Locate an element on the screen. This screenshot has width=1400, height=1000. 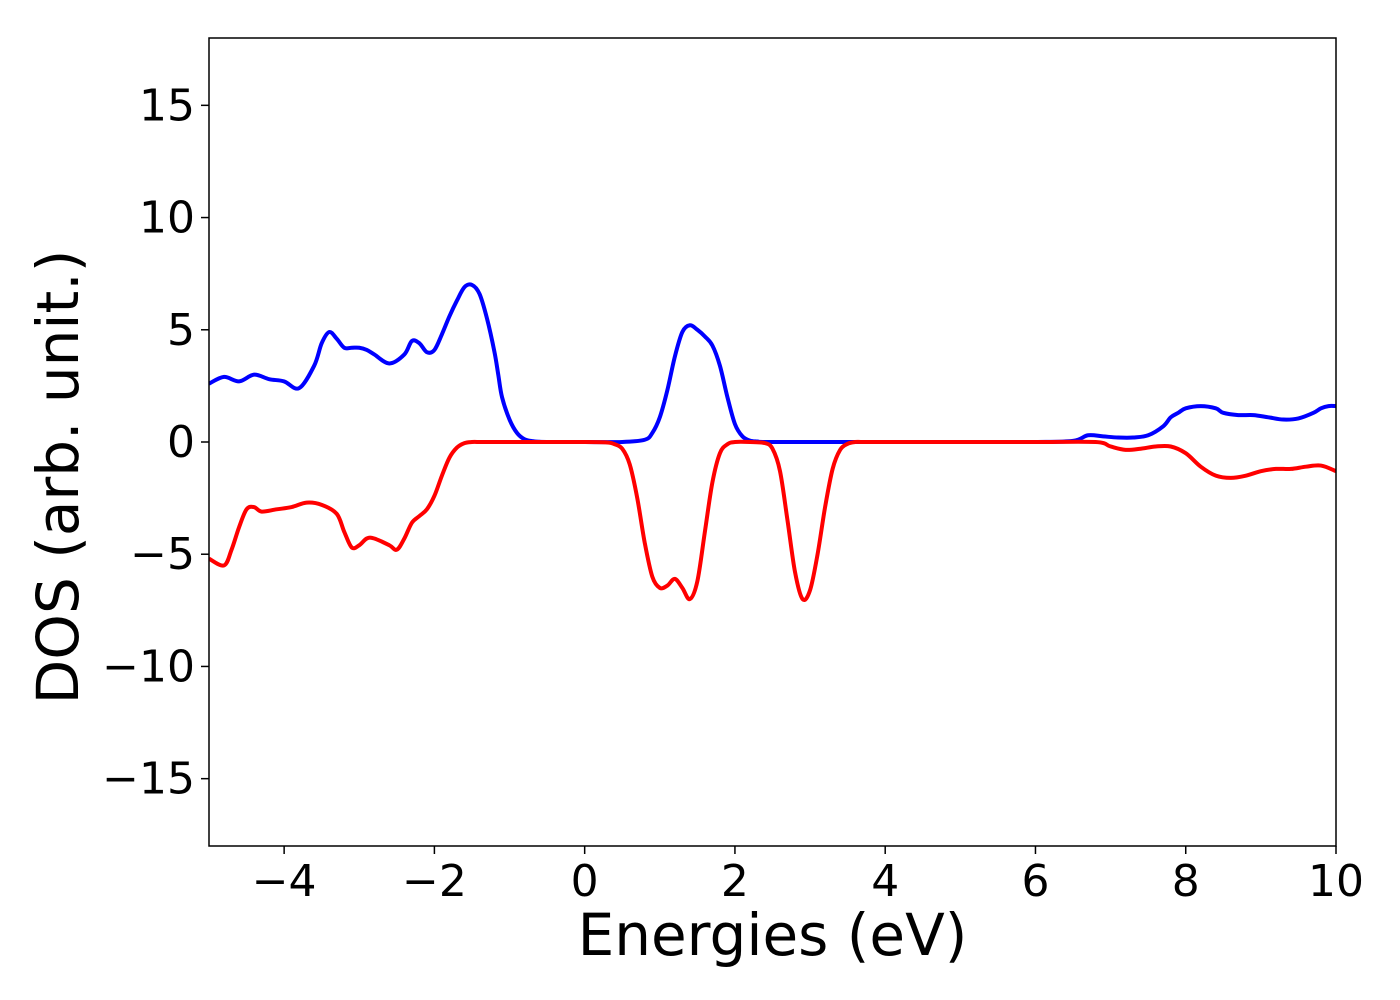
x-tick-label: 0 is located at coordinates (585, 881).